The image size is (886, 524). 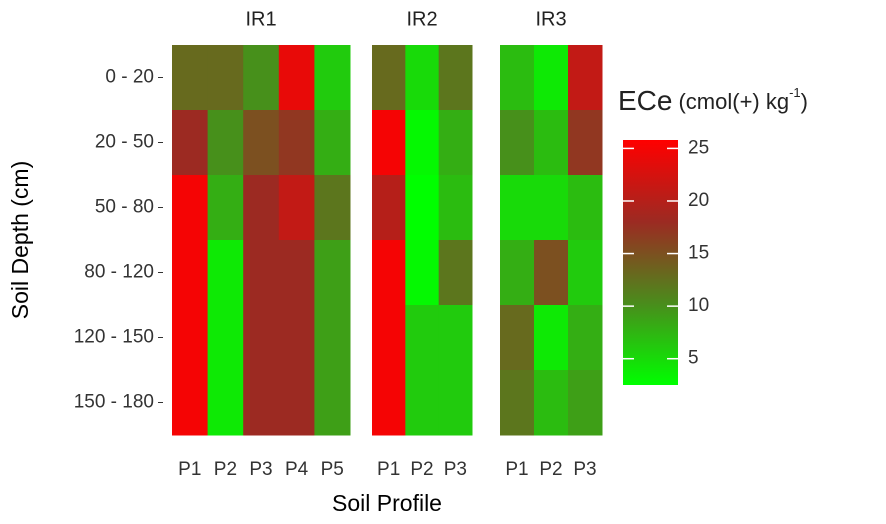 I want to click on legend-unit: (cmol(+) kg, so click(x=733, y=101).